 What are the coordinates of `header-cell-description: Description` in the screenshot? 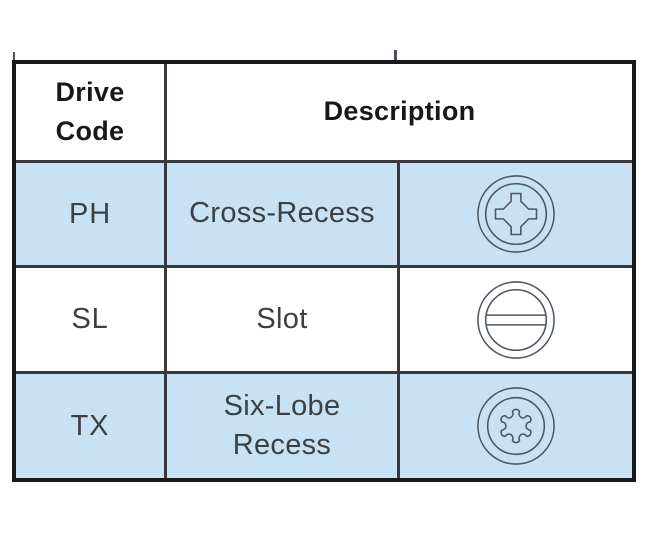 It's located at (398, 112).